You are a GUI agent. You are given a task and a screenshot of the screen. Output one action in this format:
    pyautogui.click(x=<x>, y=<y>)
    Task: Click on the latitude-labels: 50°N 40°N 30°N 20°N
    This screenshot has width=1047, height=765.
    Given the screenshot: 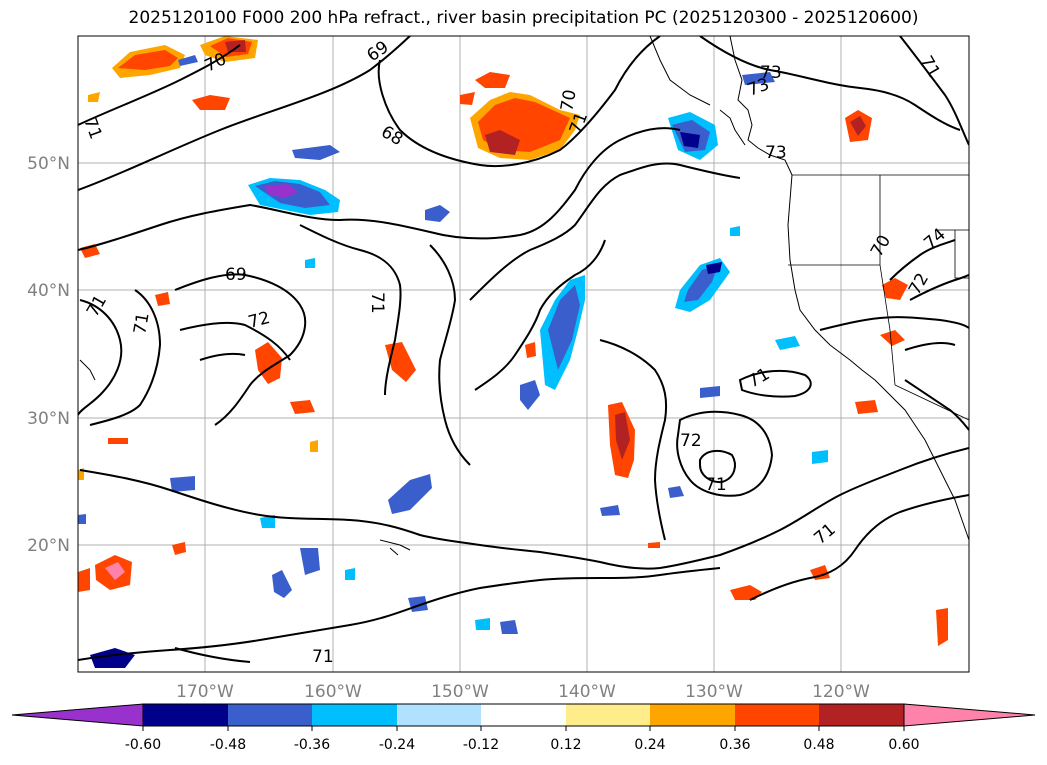 What is the action you would take?
    pyautogui.click(x=48, y=355)
    